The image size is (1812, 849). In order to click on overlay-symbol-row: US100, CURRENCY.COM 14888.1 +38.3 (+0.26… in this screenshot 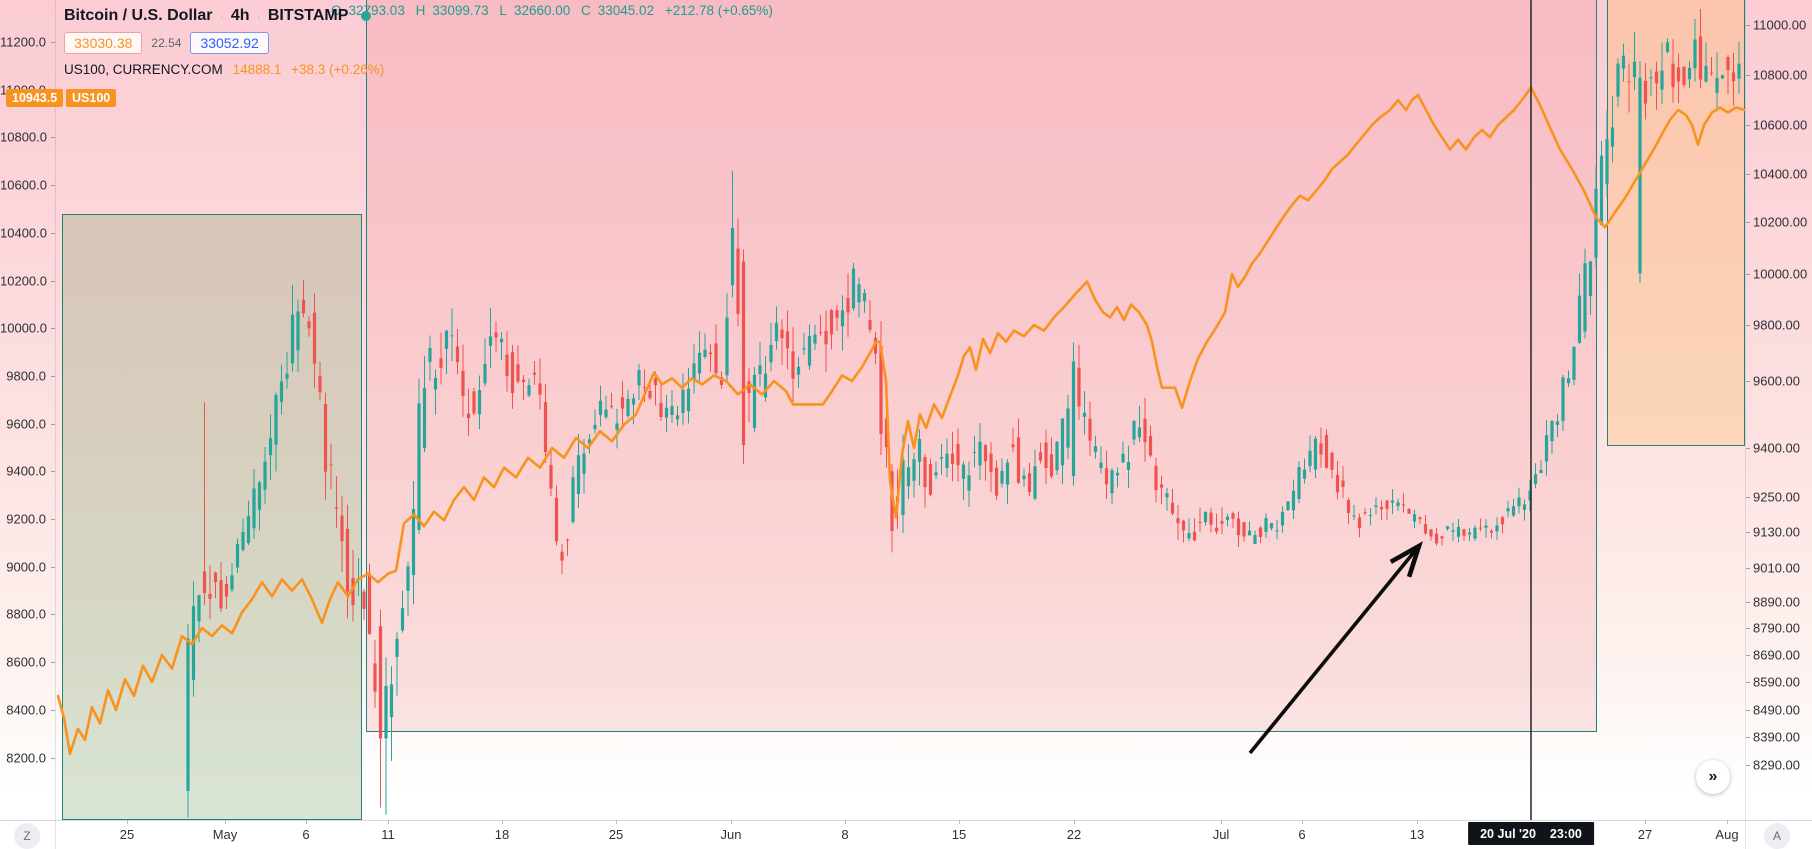, I will do `click(224, 69)`.